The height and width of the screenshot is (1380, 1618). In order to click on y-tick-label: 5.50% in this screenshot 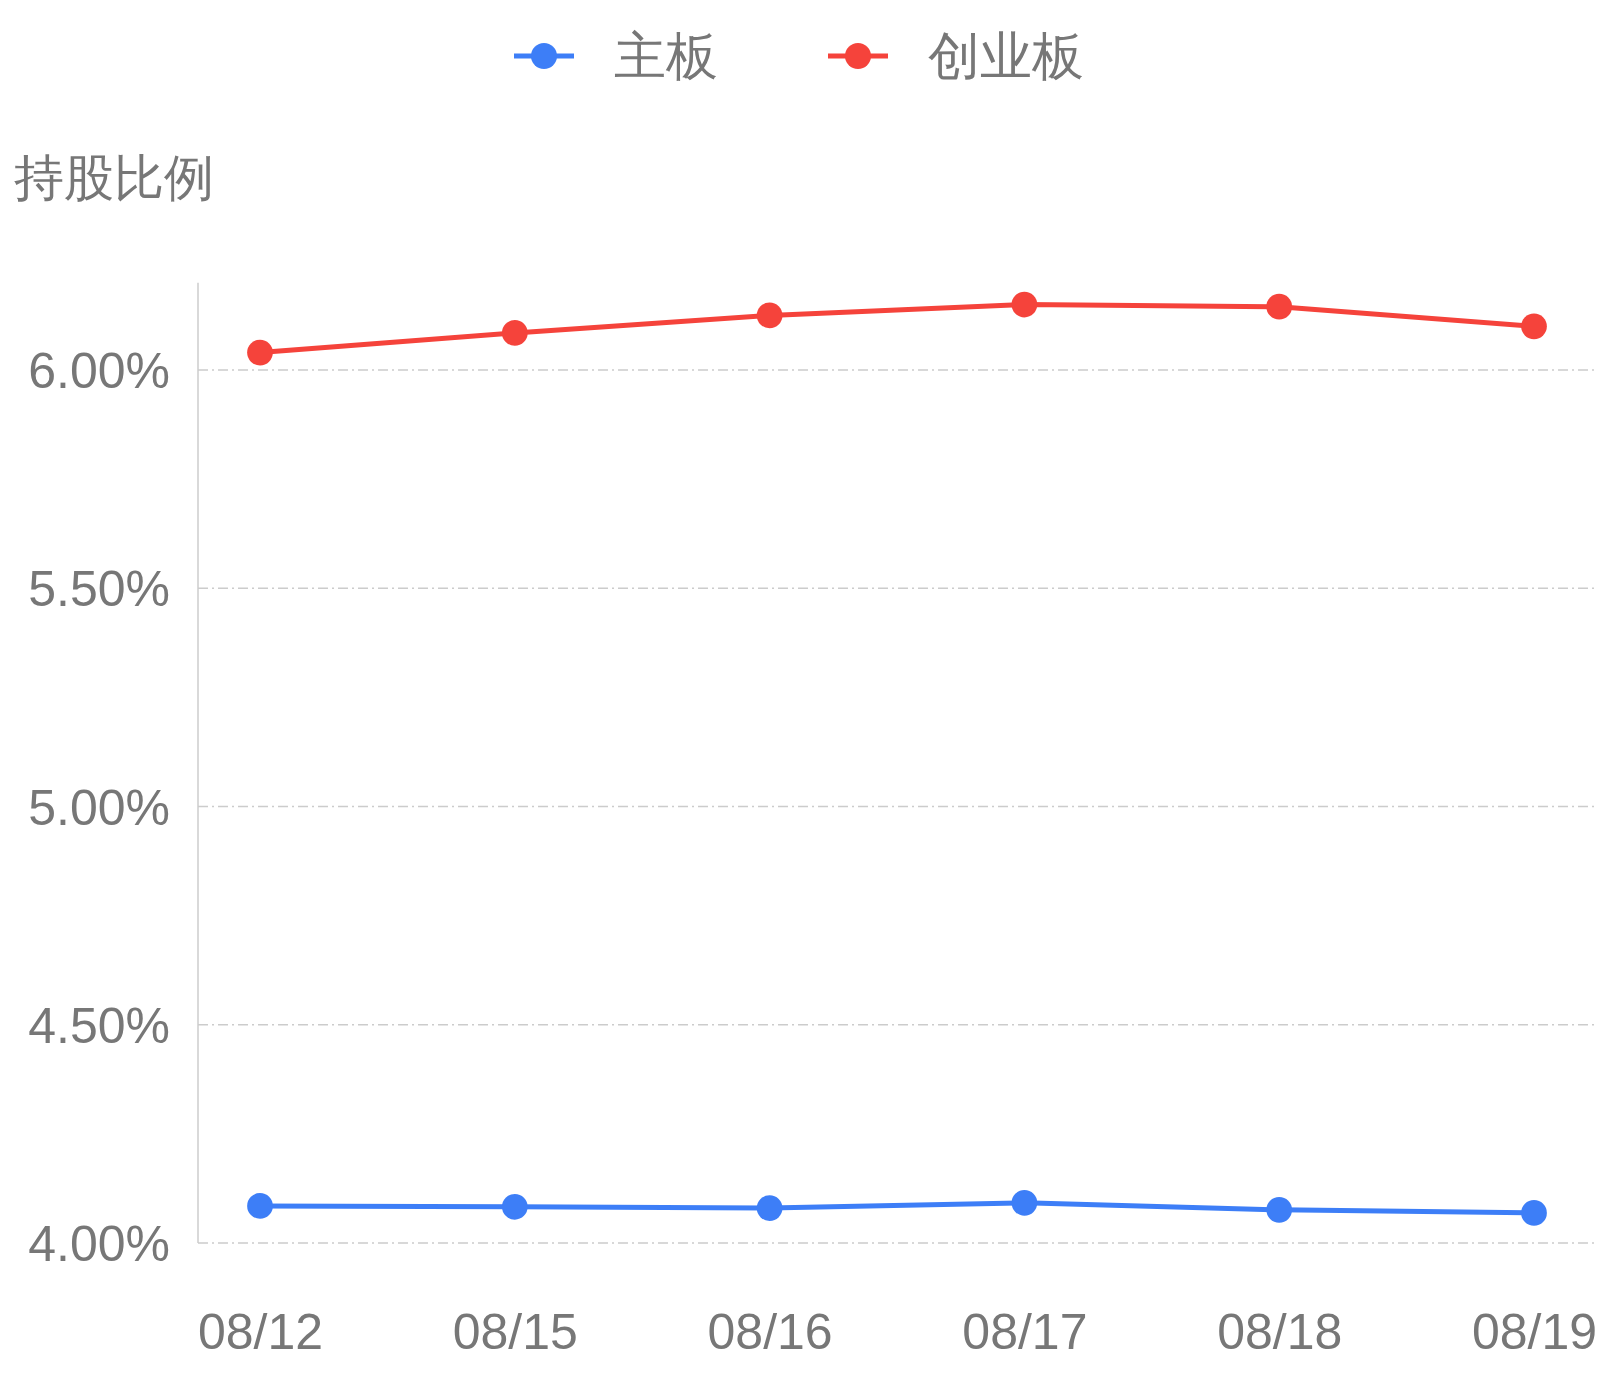, I will do `click(99, 589)`.